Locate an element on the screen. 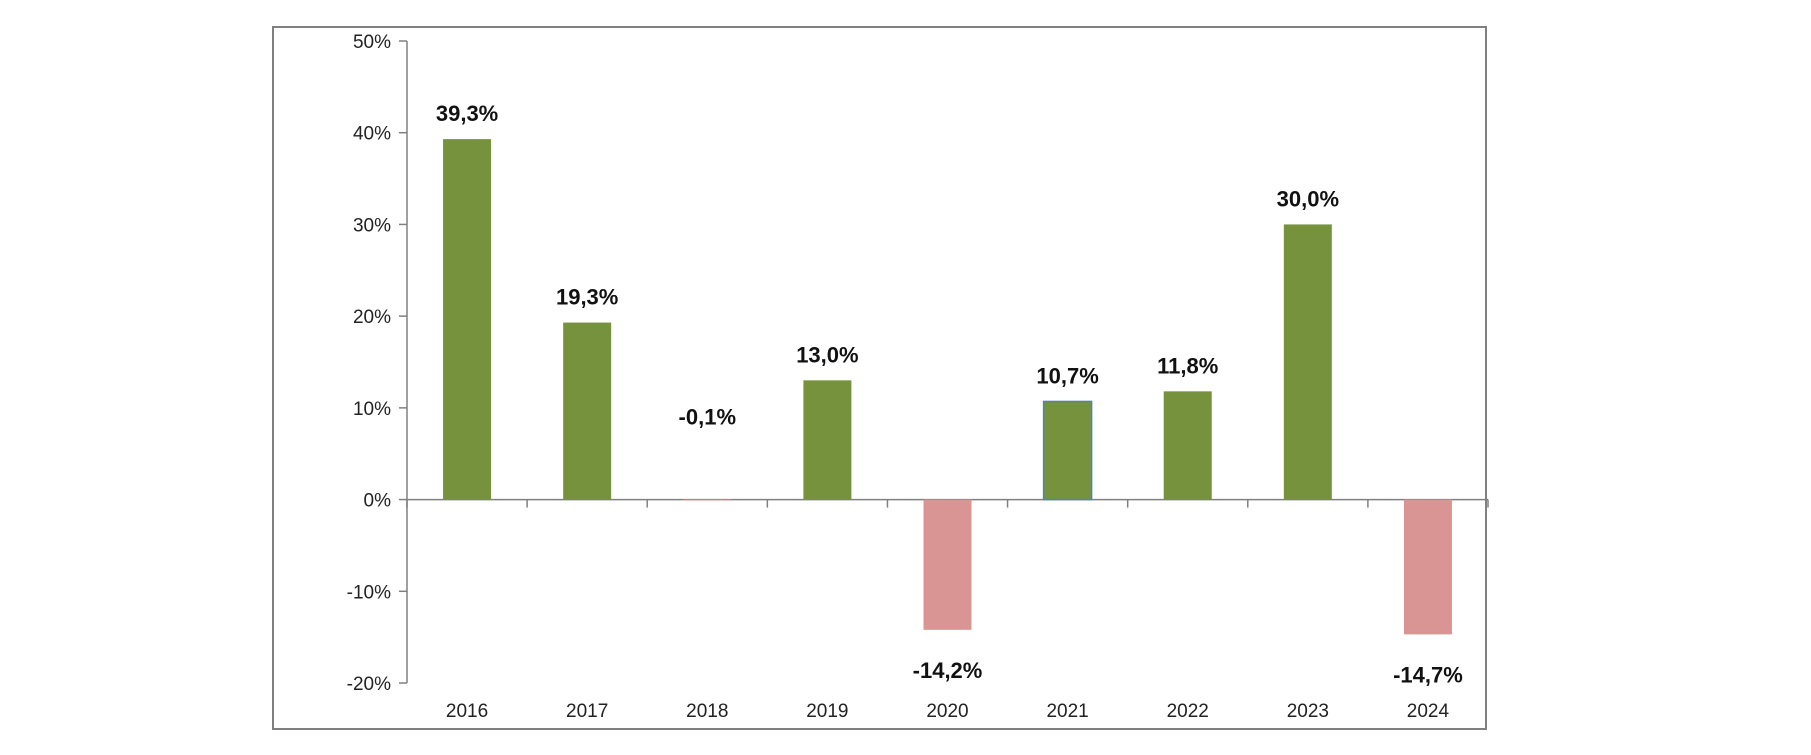  x-tick-label: 2020 is located at coordinates (947, 711).